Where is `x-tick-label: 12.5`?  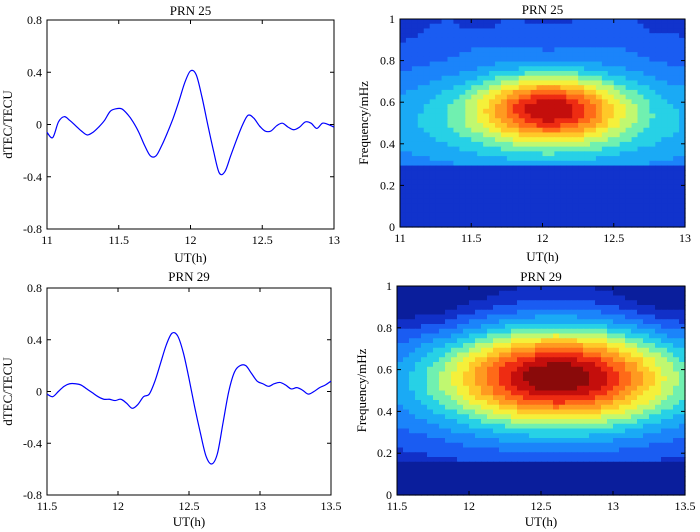
x-tick-label: 12.5 is located at coordinates (613, 238).